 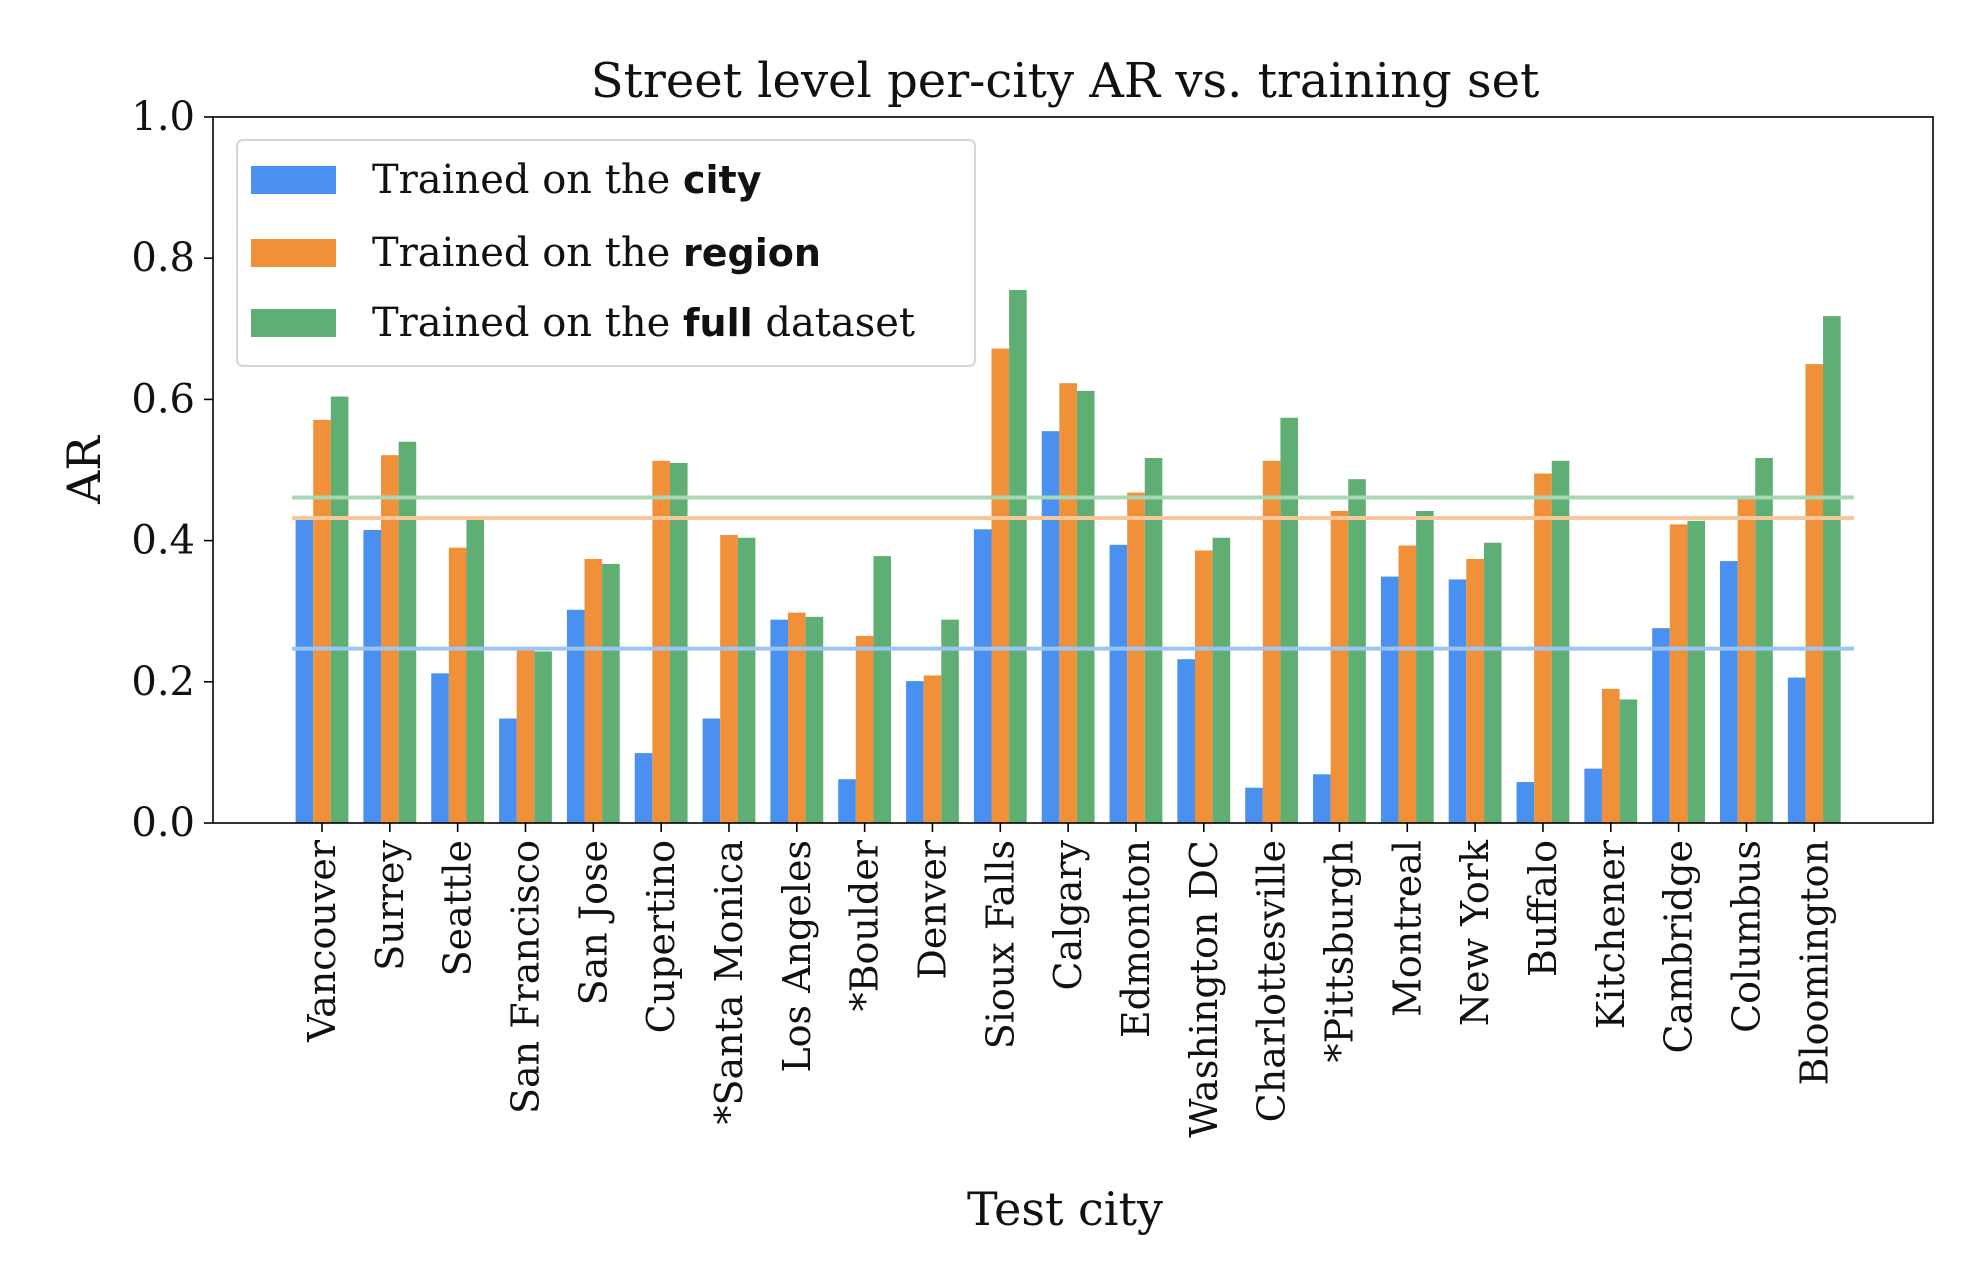 I want to click on x-tick-label: Sioux Falls, so click(x=1000, y=944).